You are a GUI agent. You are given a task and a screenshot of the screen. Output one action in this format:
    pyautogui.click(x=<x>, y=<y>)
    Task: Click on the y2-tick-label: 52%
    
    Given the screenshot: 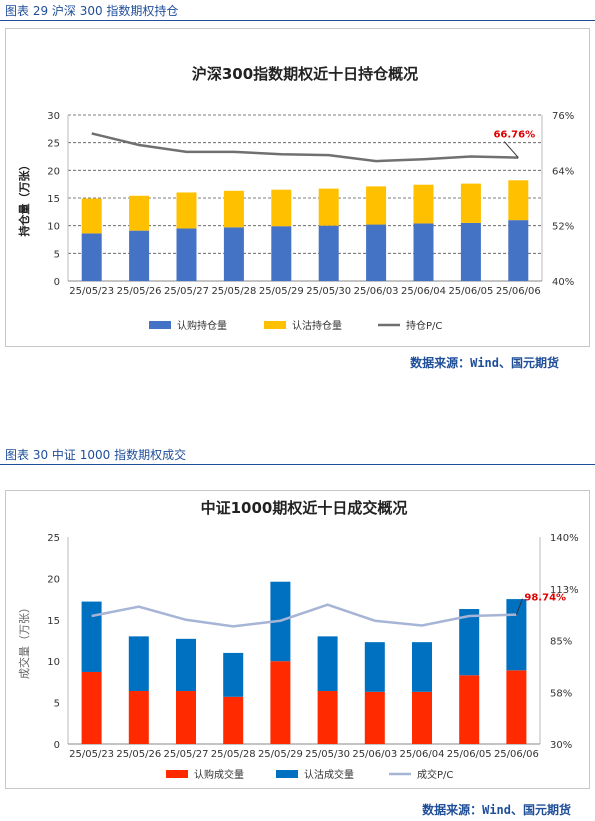 What is the action you would take?
    pyautogui.click(x=563, y=227)
    